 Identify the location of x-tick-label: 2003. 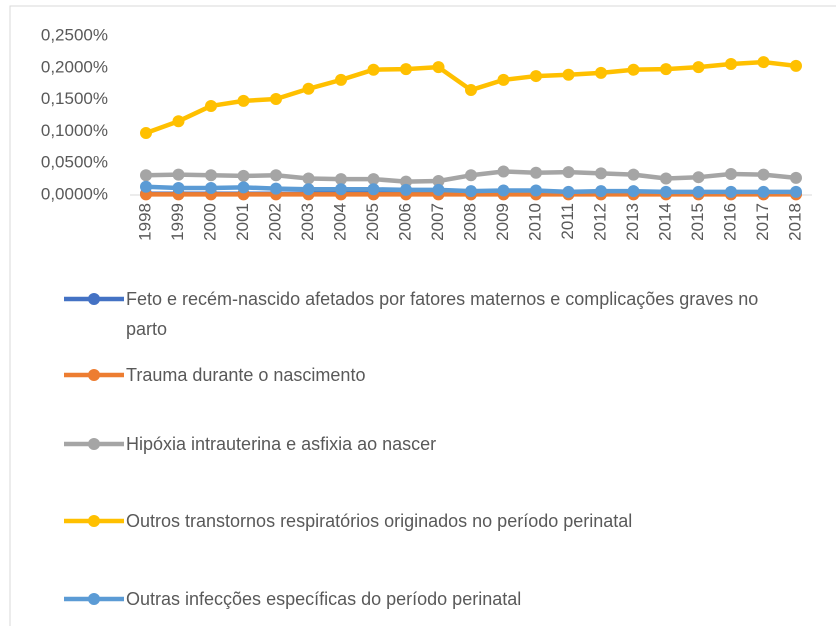
(307, 222).